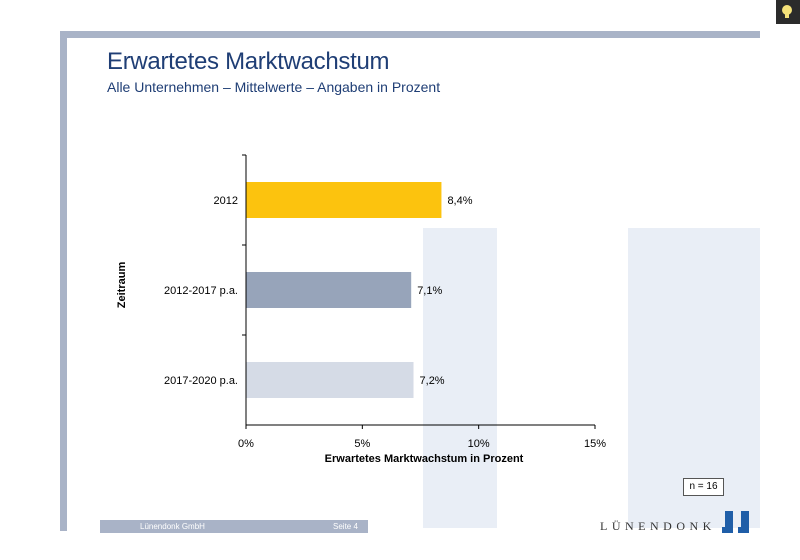  Describe the element at coordinates (201, 381) in the screenshot. I see `category-label: 2017-2020 p.a.` at that location.